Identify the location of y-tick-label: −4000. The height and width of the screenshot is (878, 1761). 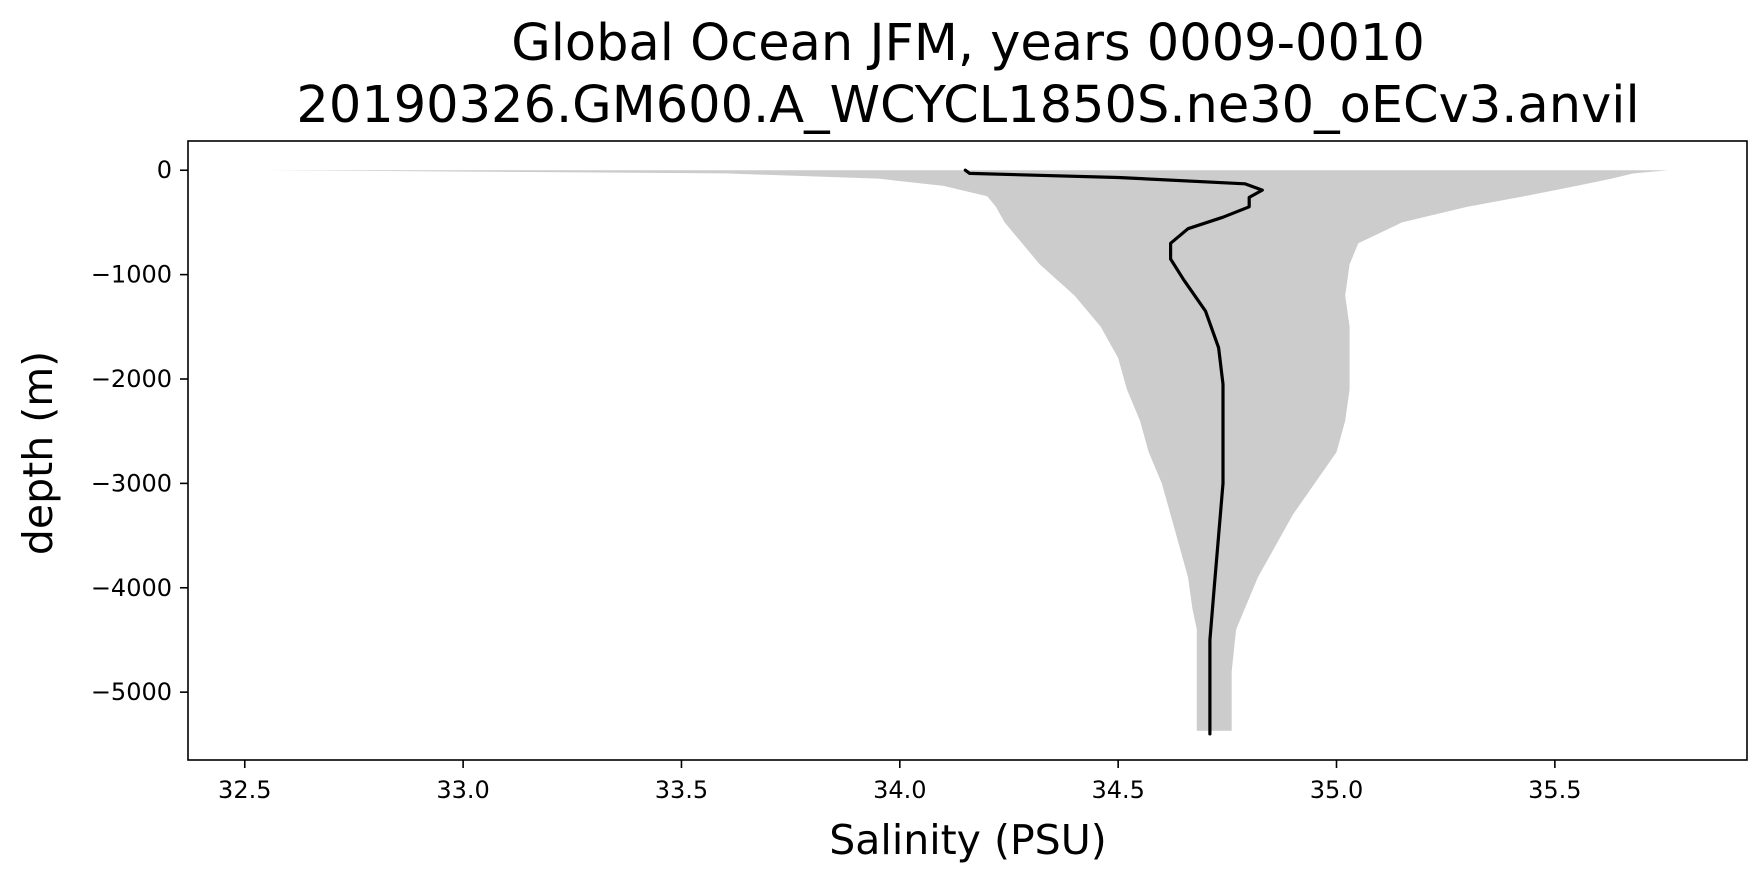
(131, 588).